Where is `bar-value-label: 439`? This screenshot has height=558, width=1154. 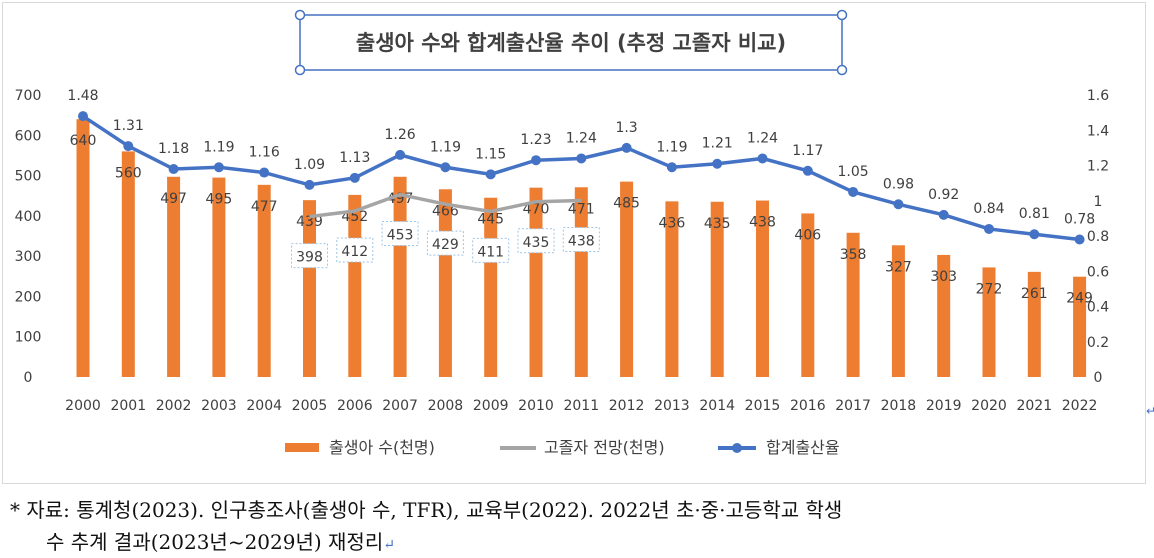 bar-value-label: 439 is located at coordinates (309, 222).